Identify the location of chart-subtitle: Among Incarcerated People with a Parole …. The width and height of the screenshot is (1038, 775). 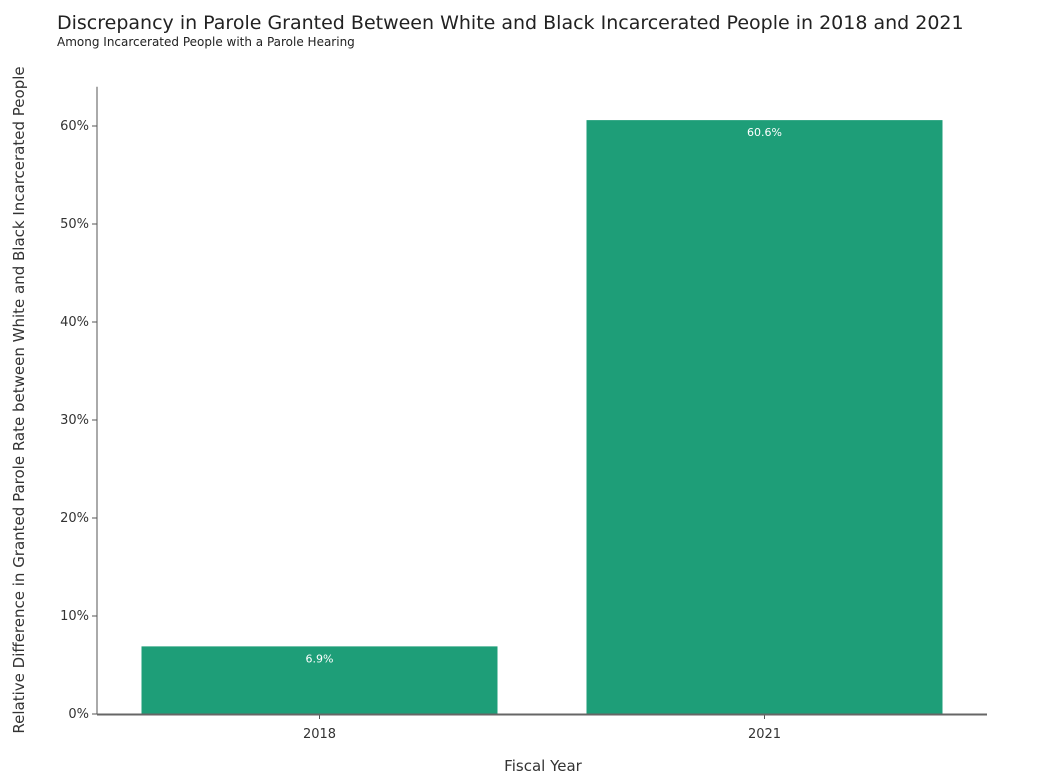
(206, 42).